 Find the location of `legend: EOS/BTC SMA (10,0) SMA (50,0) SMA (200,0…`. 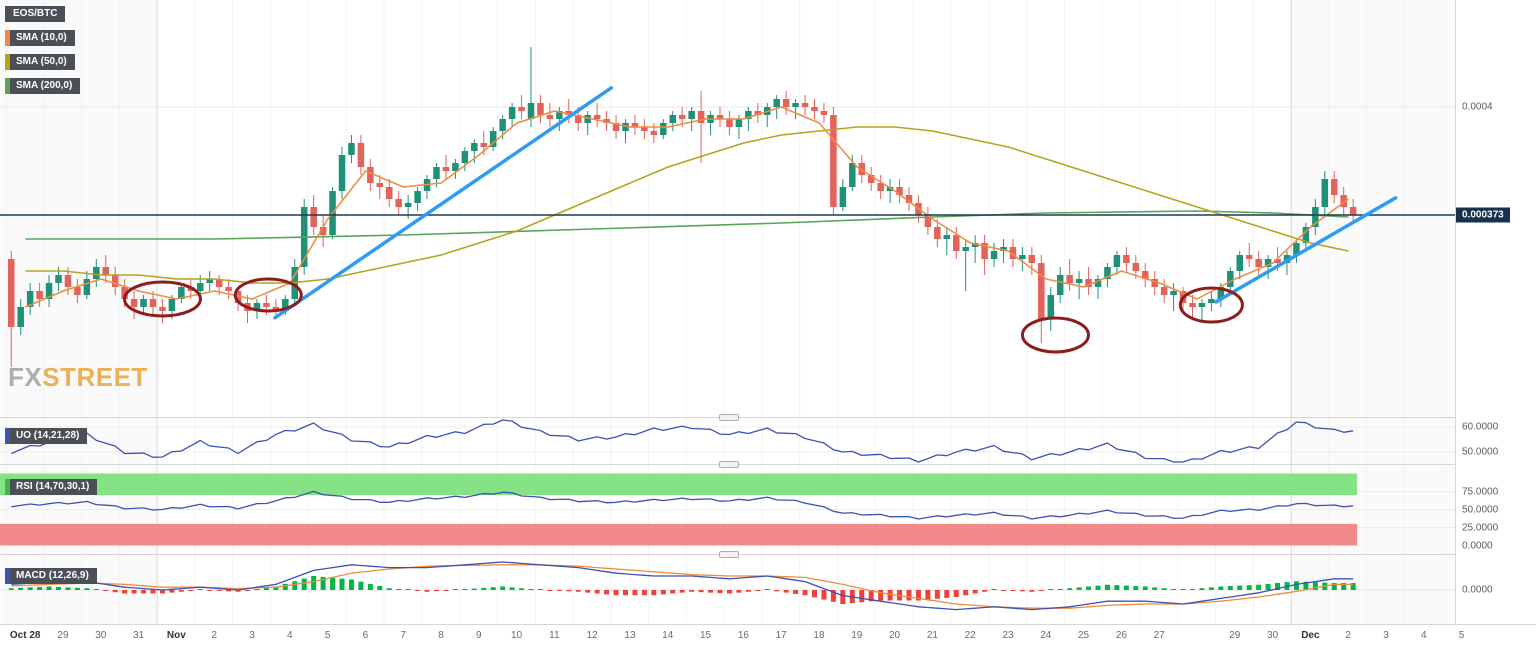

legend: EOS/BTC SMA (10,0) SMA (50,0) SMA (200,0… is located at coordinates (43, 50).